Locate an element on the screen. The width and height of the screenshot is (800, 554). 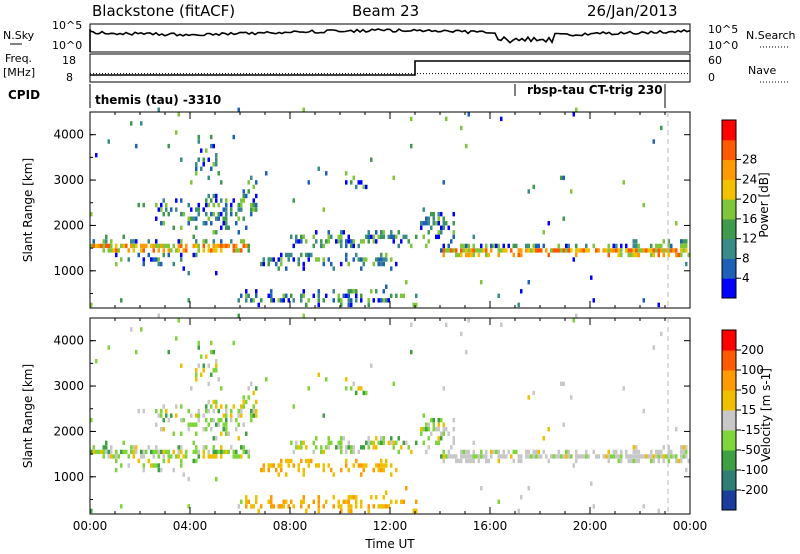
colorbar-tick-label: 15 is located at coordinates (748, 410).